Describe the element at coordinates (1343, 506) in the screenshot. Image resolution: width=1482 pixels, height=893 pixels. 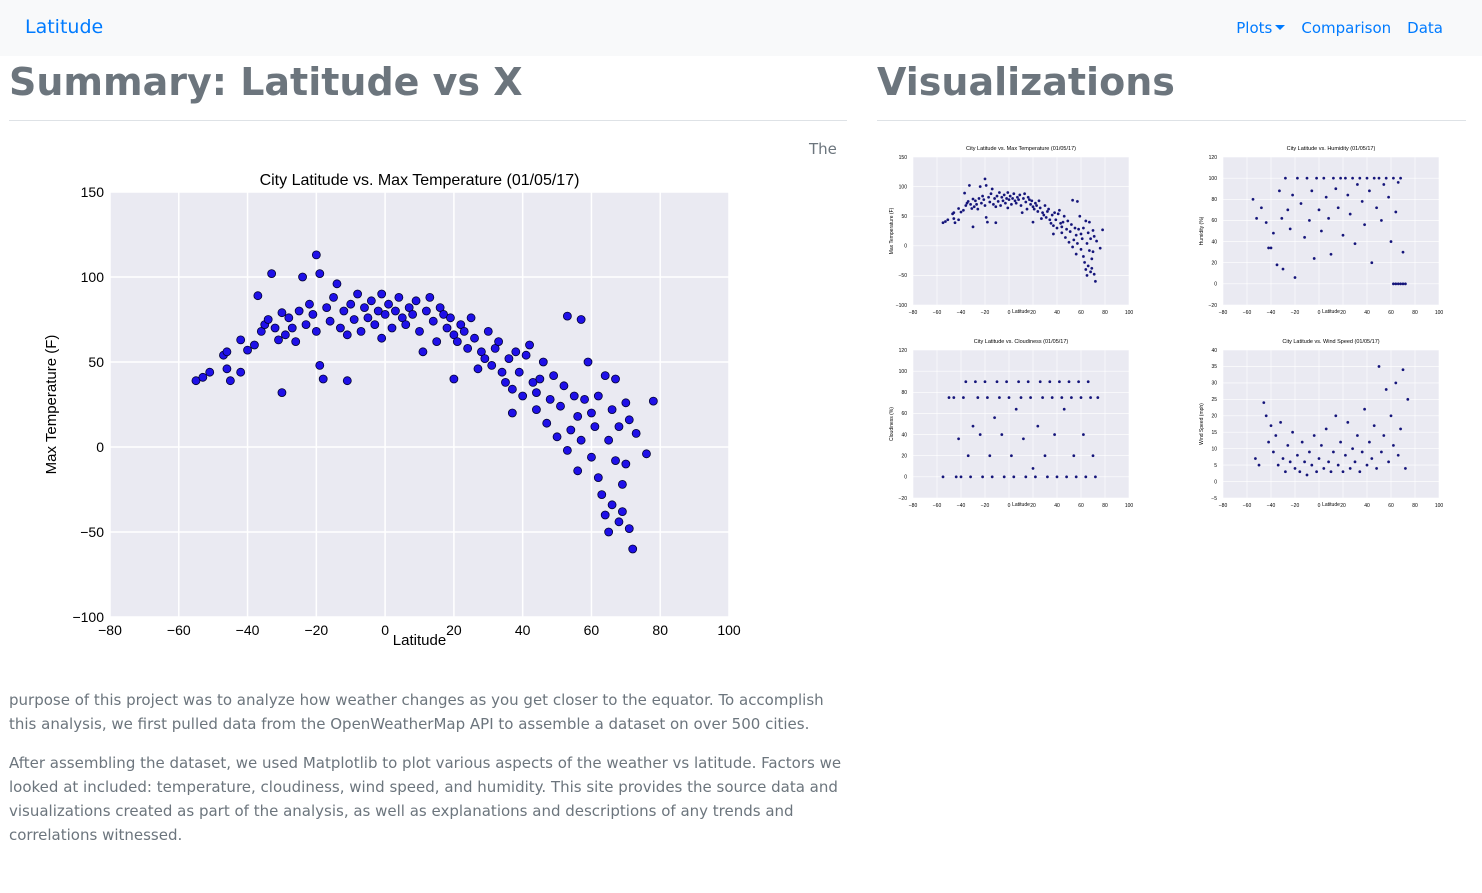
I see `thumb-wind-x-tick-label: 20` at that location.